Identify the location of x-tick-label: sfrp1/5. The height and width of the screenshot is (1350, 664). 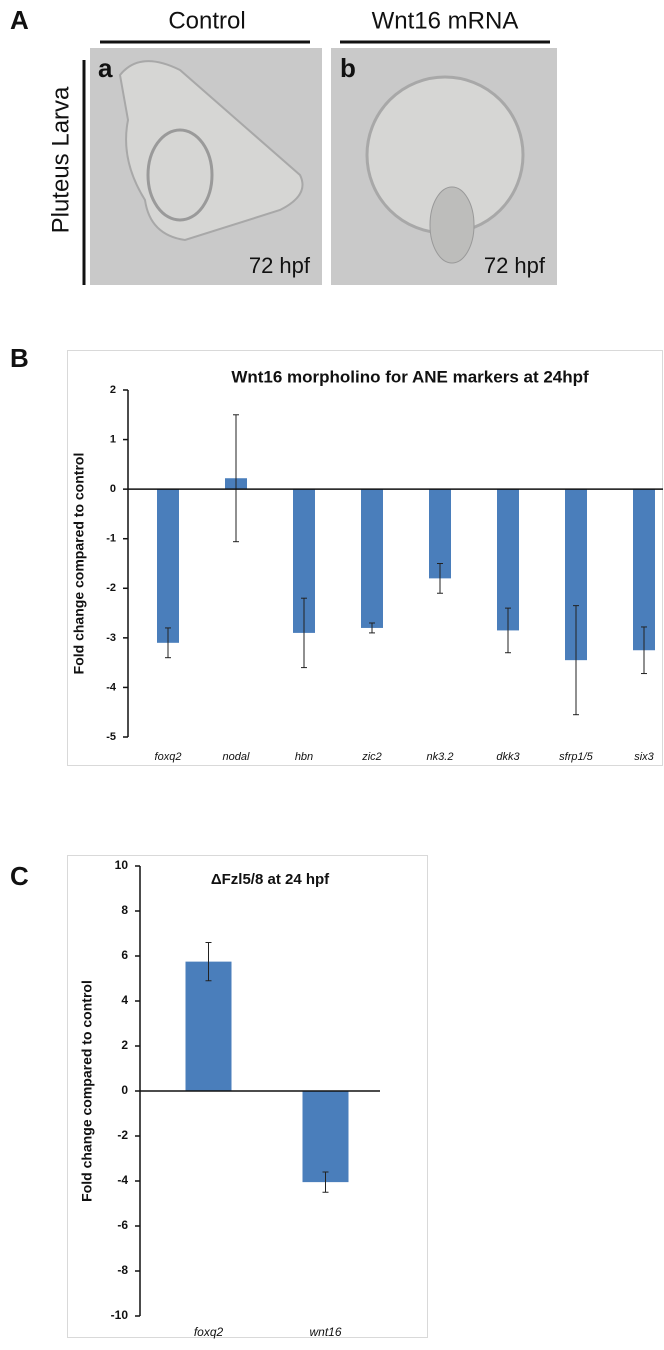
(576, 757).